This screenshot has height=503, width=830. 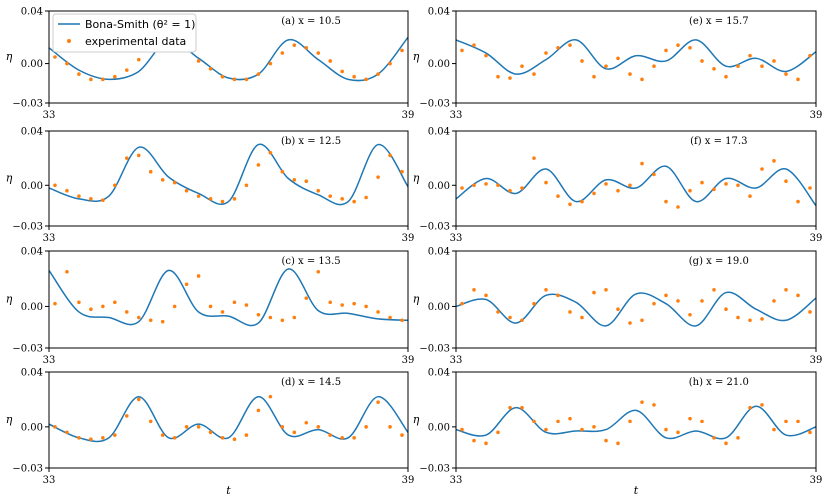 What do you see at coordinates (210, 64) in the screenshot?
I see `panel-a: −0.03 0.00 0.04 33 39 η (a) x = 10.5` at bounding box center [210, 64].